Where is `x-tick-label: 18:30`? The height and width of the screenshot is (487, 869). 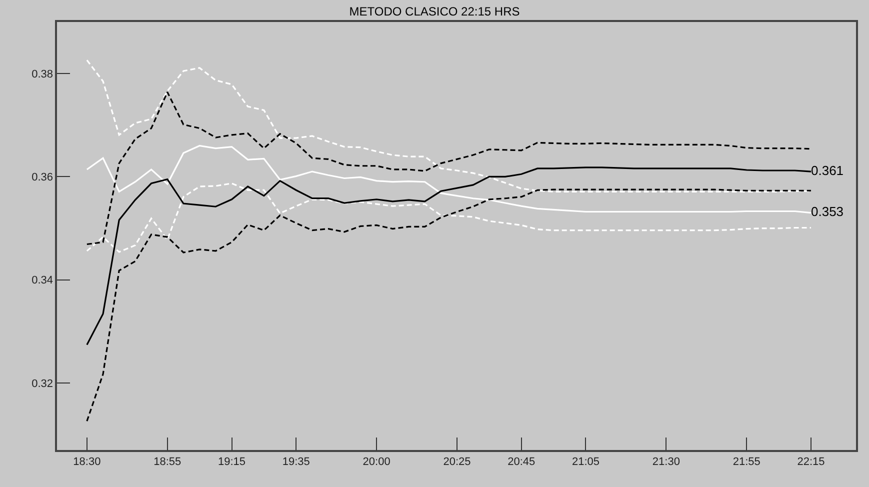
x-tick-label: 18:30 is located at coordinates (87, 462).